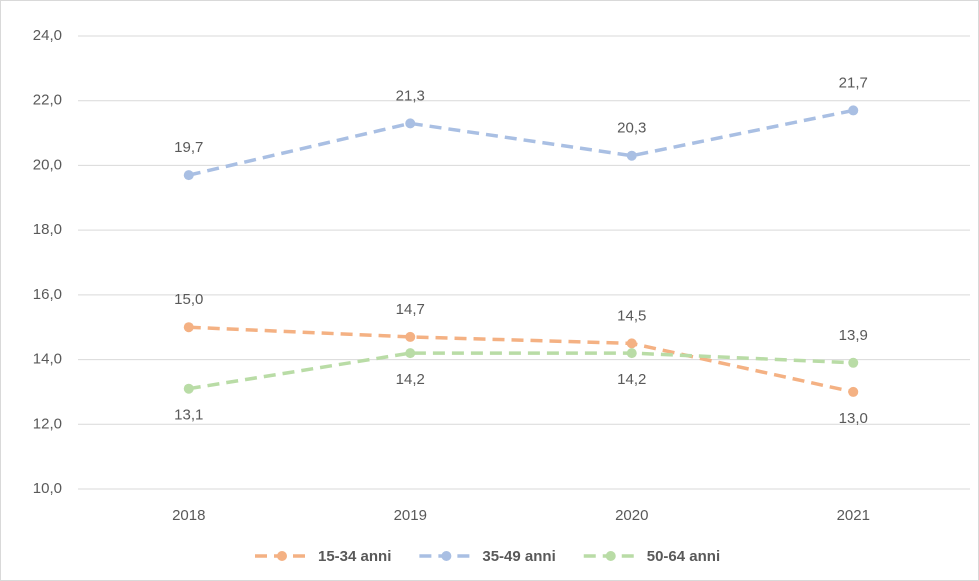 The width and height of the screenshot is (979, 581). Describe the element at coordinates (853, 335) in the screenshot. I see `data-label: 13,9` at that location.